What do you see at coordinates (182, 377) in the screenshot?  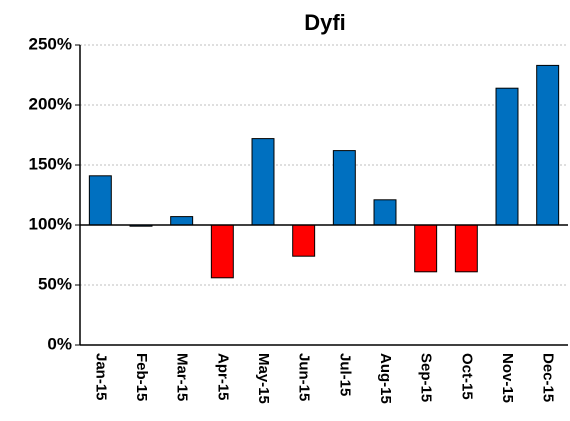 I see `x-tick-label: Mar-15` at bounding box center [182, 377].